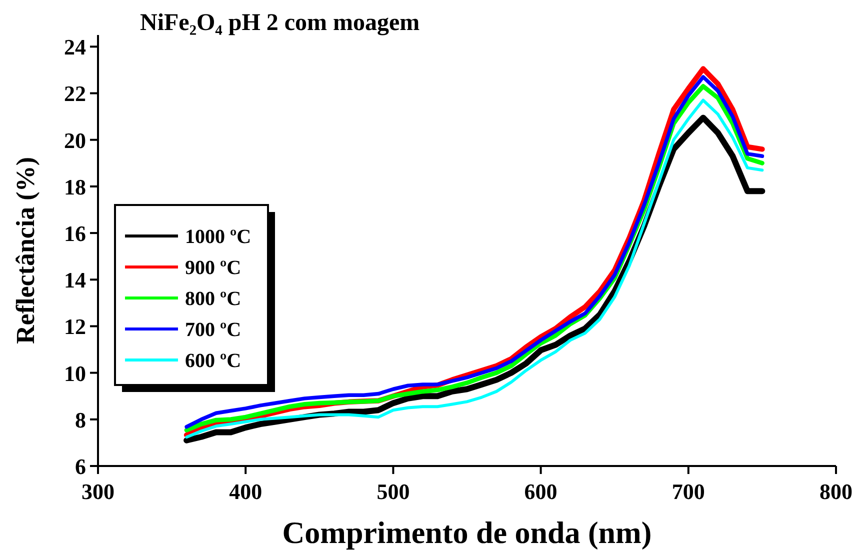 This screenshot has height=553, width=862. Describe the element at coordinates (75, 47) in the screenshot. I see `y-tick-label: 24` at that location.